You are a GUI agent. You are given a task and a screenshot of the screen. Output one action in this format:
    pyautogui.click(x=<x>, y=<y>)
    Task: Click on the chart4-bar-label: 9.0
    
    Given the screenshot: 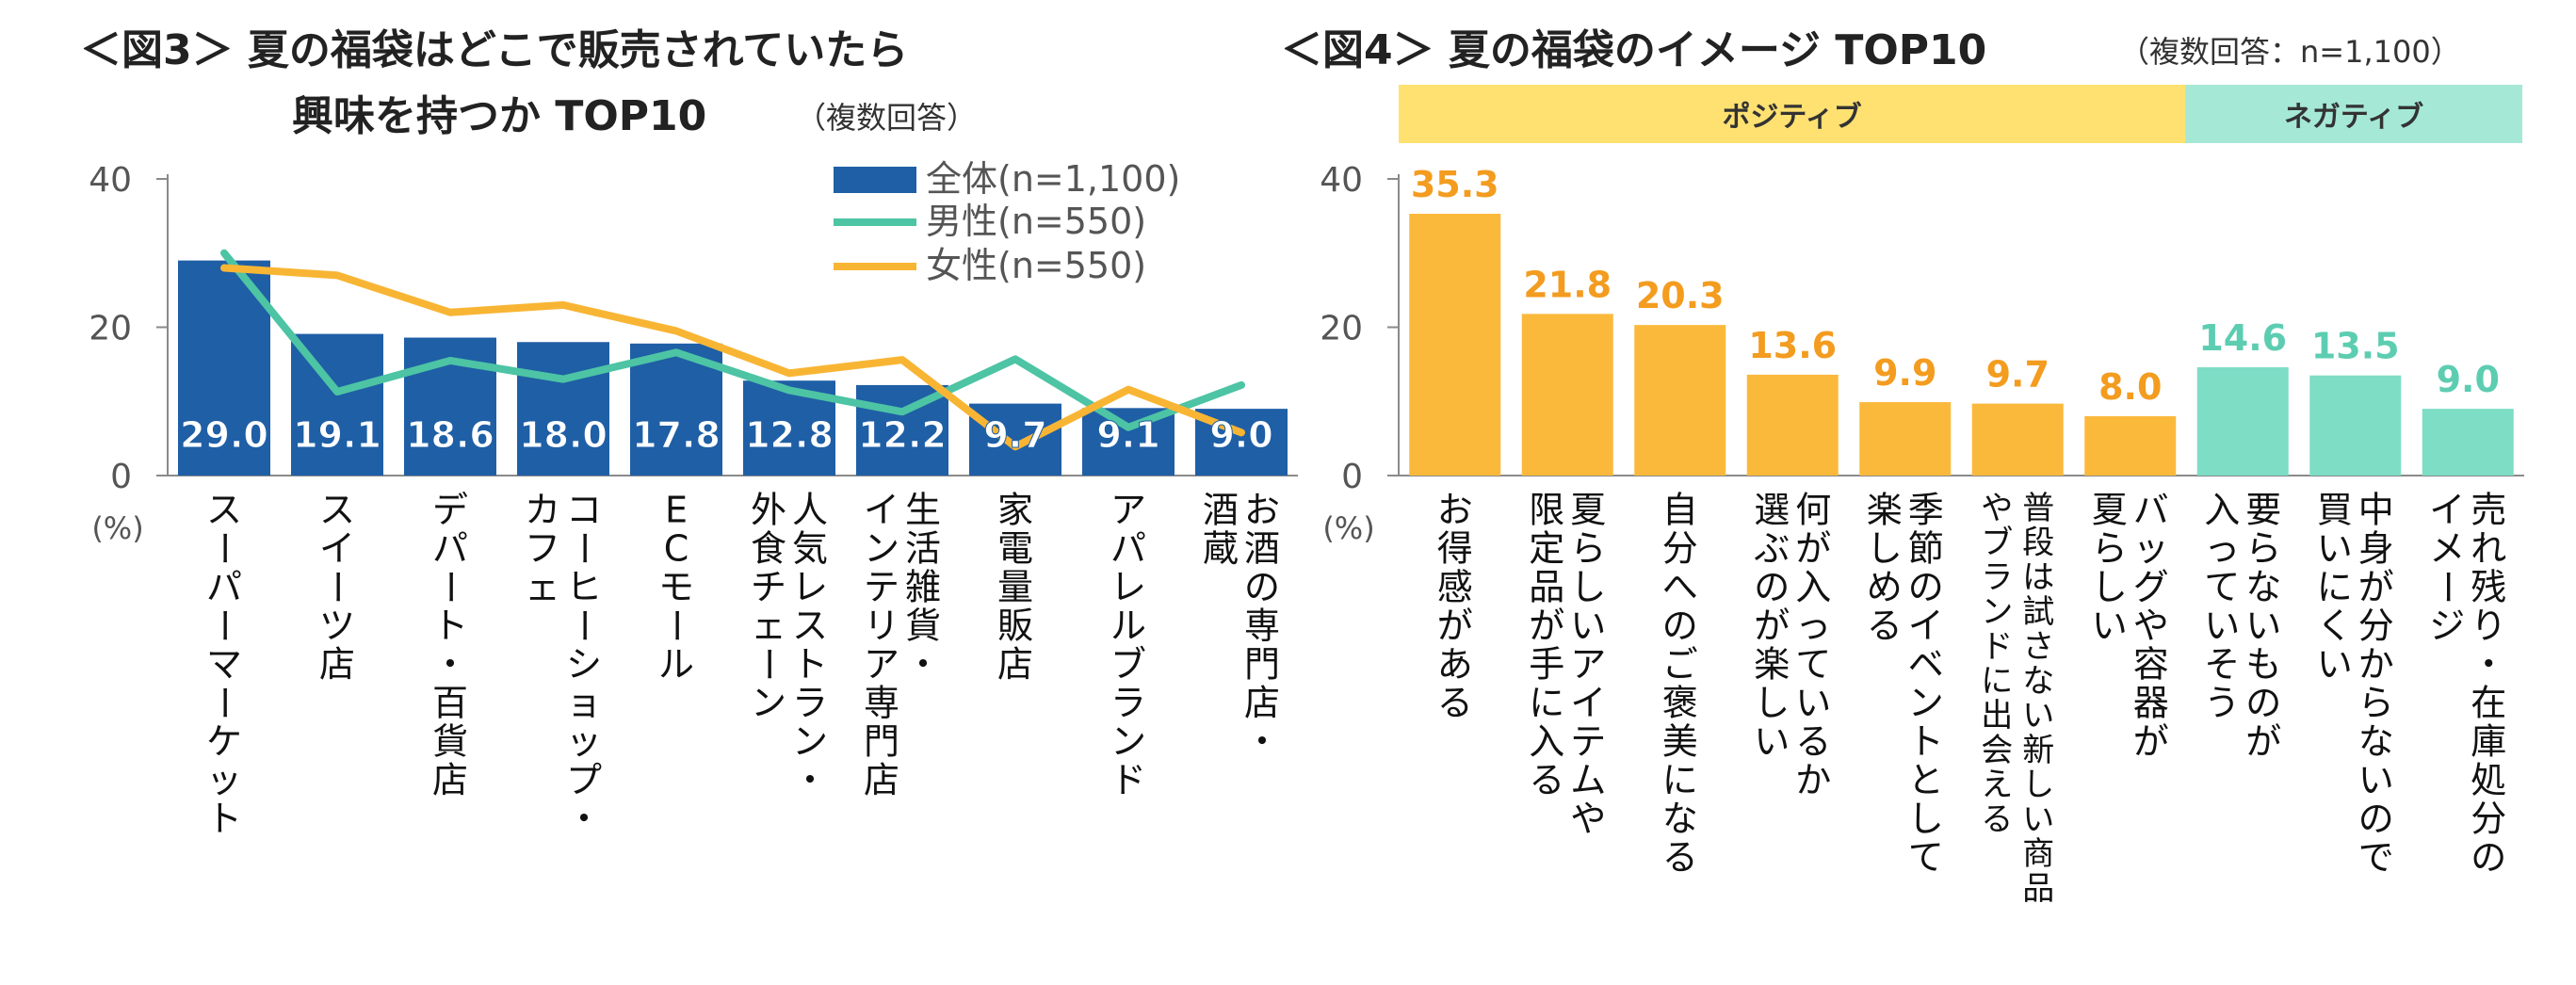 What is the action you would take?
    pyautogui.click(x=2468, y=379)
    